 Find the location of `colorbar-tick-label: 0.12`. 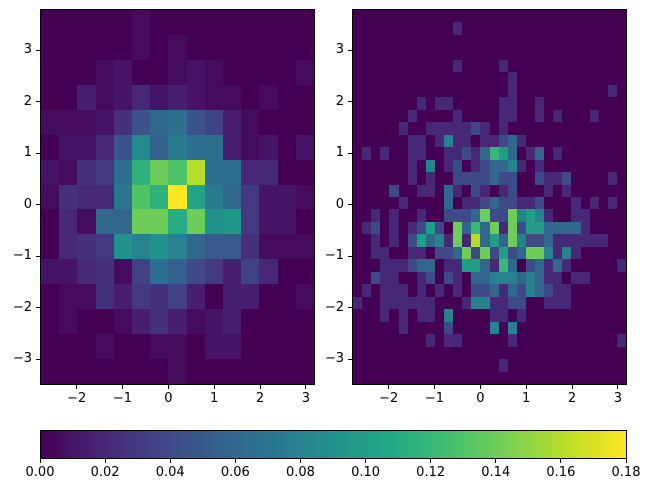

colorbar-tick-label: 0.12 is located at coordinates (431, 472).